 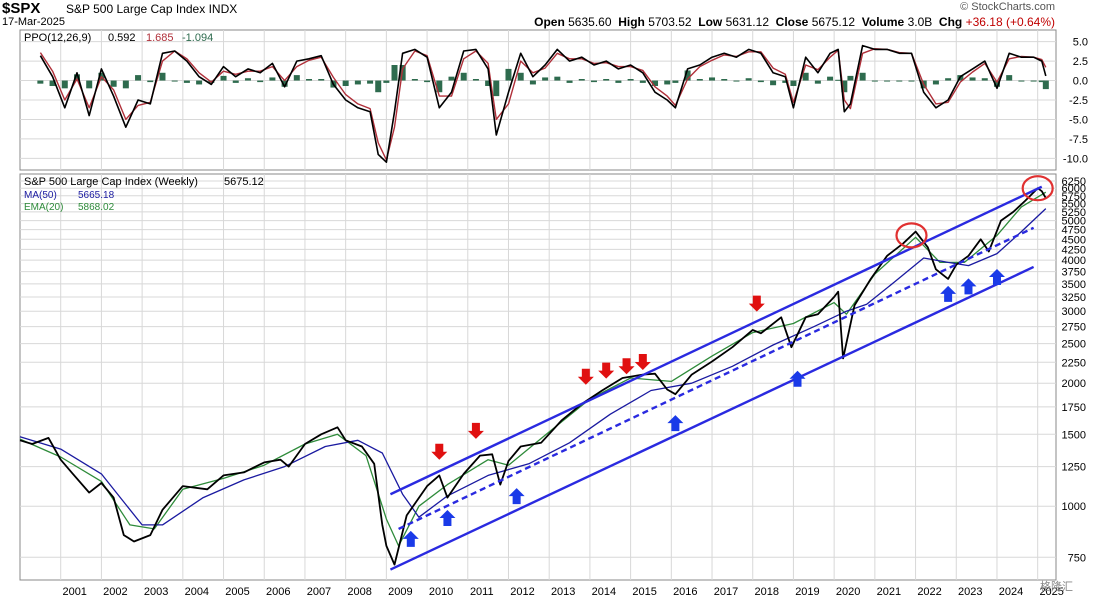 What do you see at coordinates (920, 22) in the screenshot?
I see `volume-value: 3.0B` at bounding box center [920, 22].